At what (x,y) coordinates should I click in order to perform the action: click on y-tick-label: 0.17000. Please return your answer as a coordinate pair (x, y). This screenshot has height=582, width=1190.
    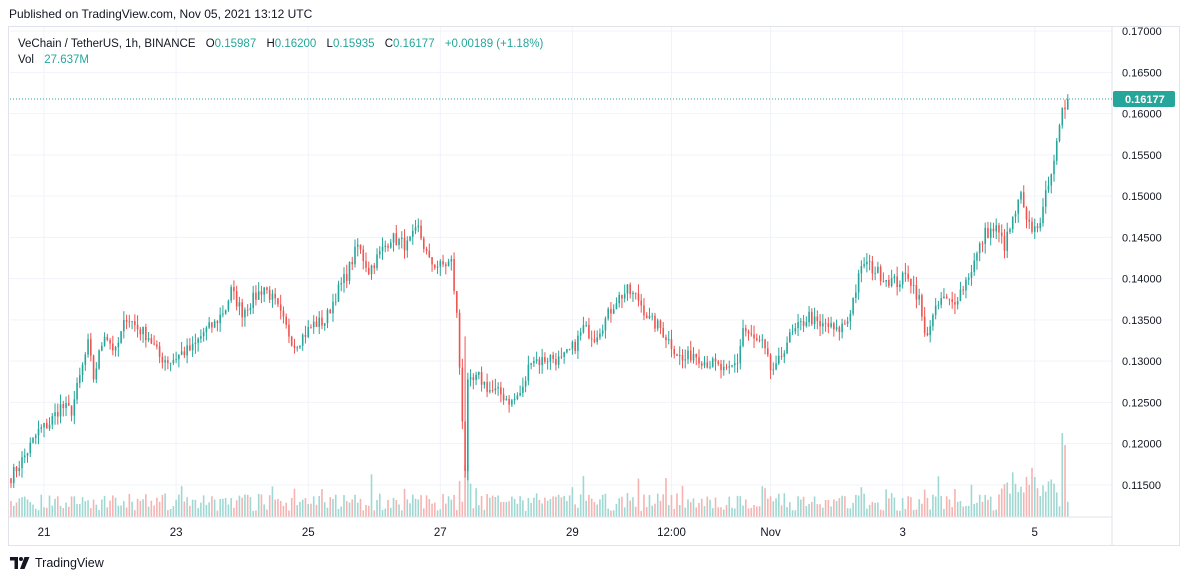
    Looking at the image, I should click on (1142, 32).